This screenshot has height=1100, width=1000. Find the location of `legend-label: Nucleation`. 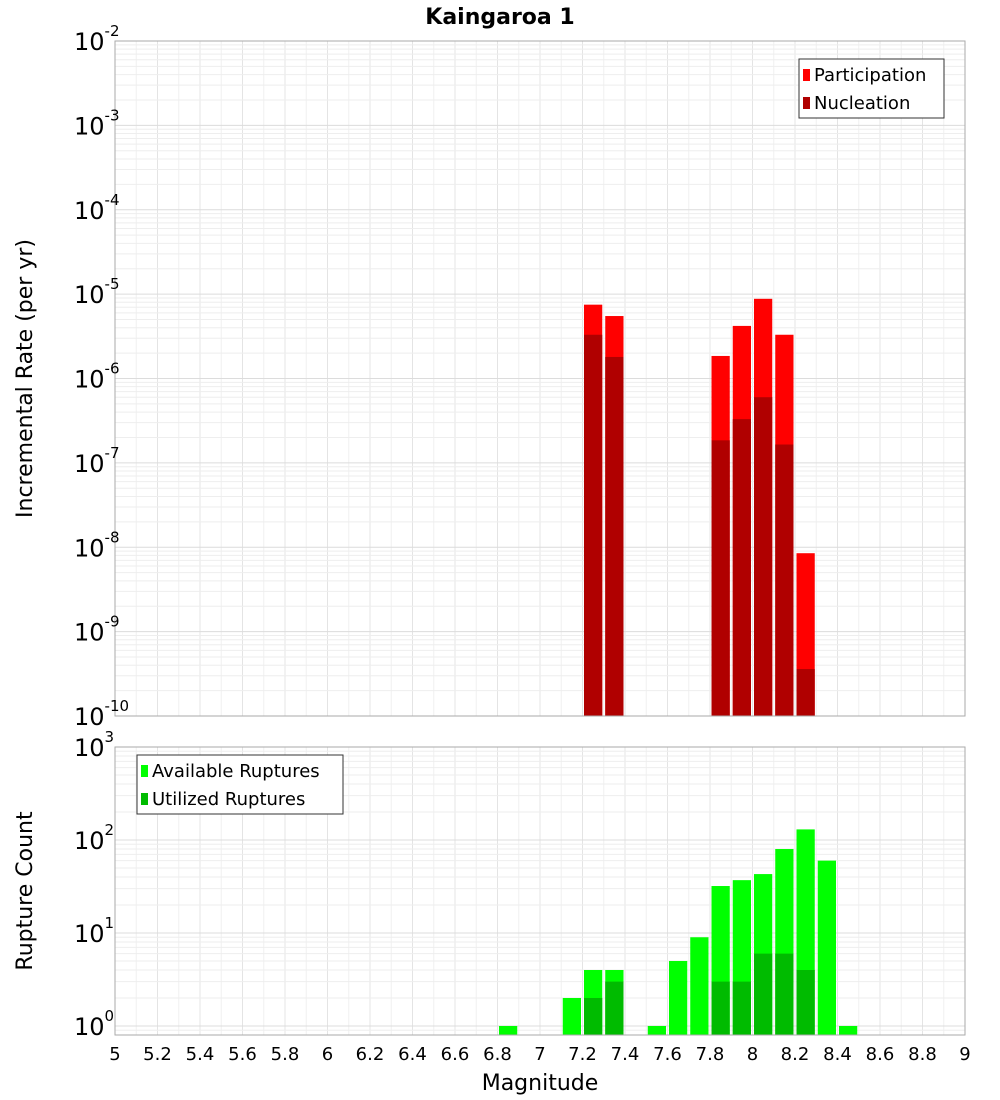

legend-label: Nucleation is located at coordinates (862, 103).